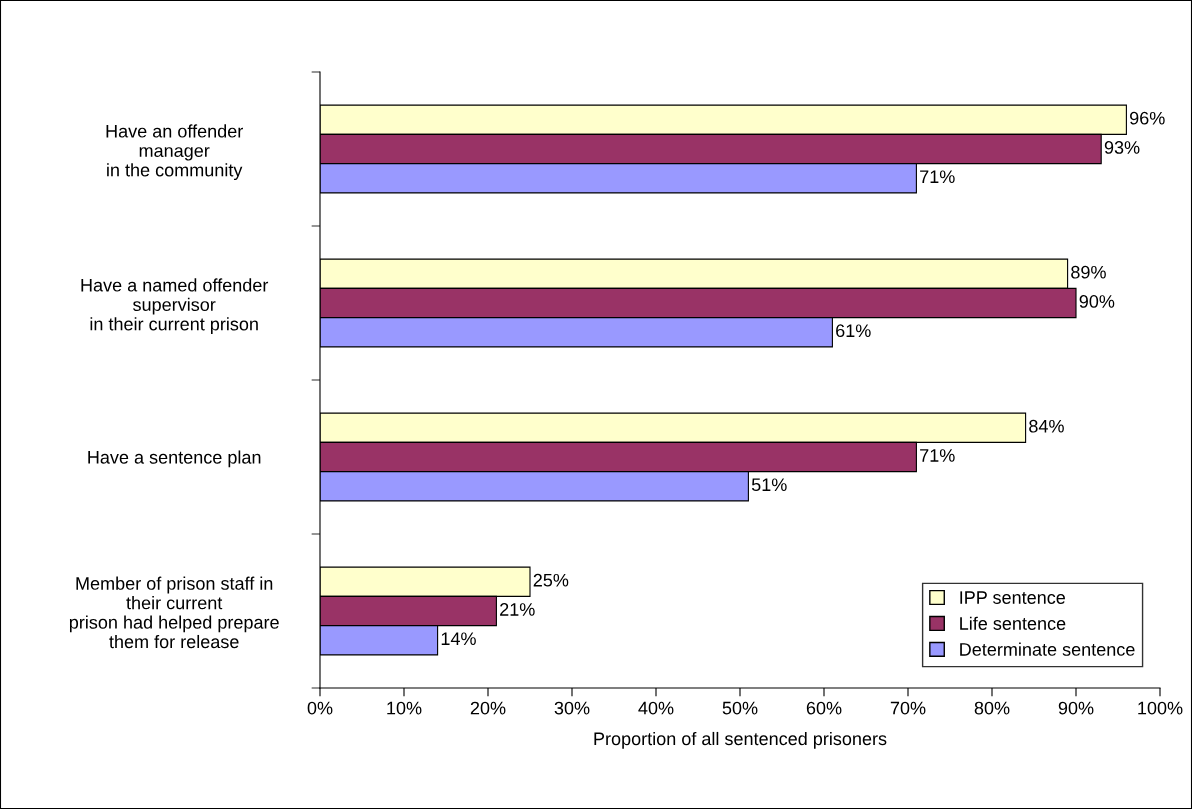  Describe the element at coordinates (174, 612) in the screenshot. I see `y-tick-label: Member of prison staff in their current prison had helped prepare them for release` at that location.